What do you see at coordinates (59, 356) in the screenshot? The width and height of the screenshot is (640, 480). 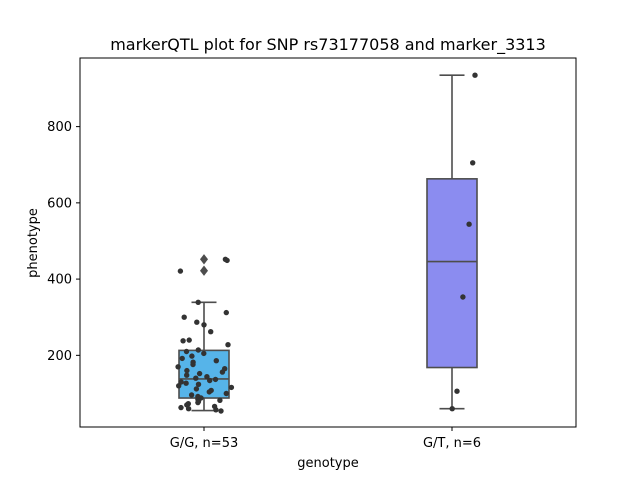 I see `y-tick-label: 200` at bounding box center [59, 356].